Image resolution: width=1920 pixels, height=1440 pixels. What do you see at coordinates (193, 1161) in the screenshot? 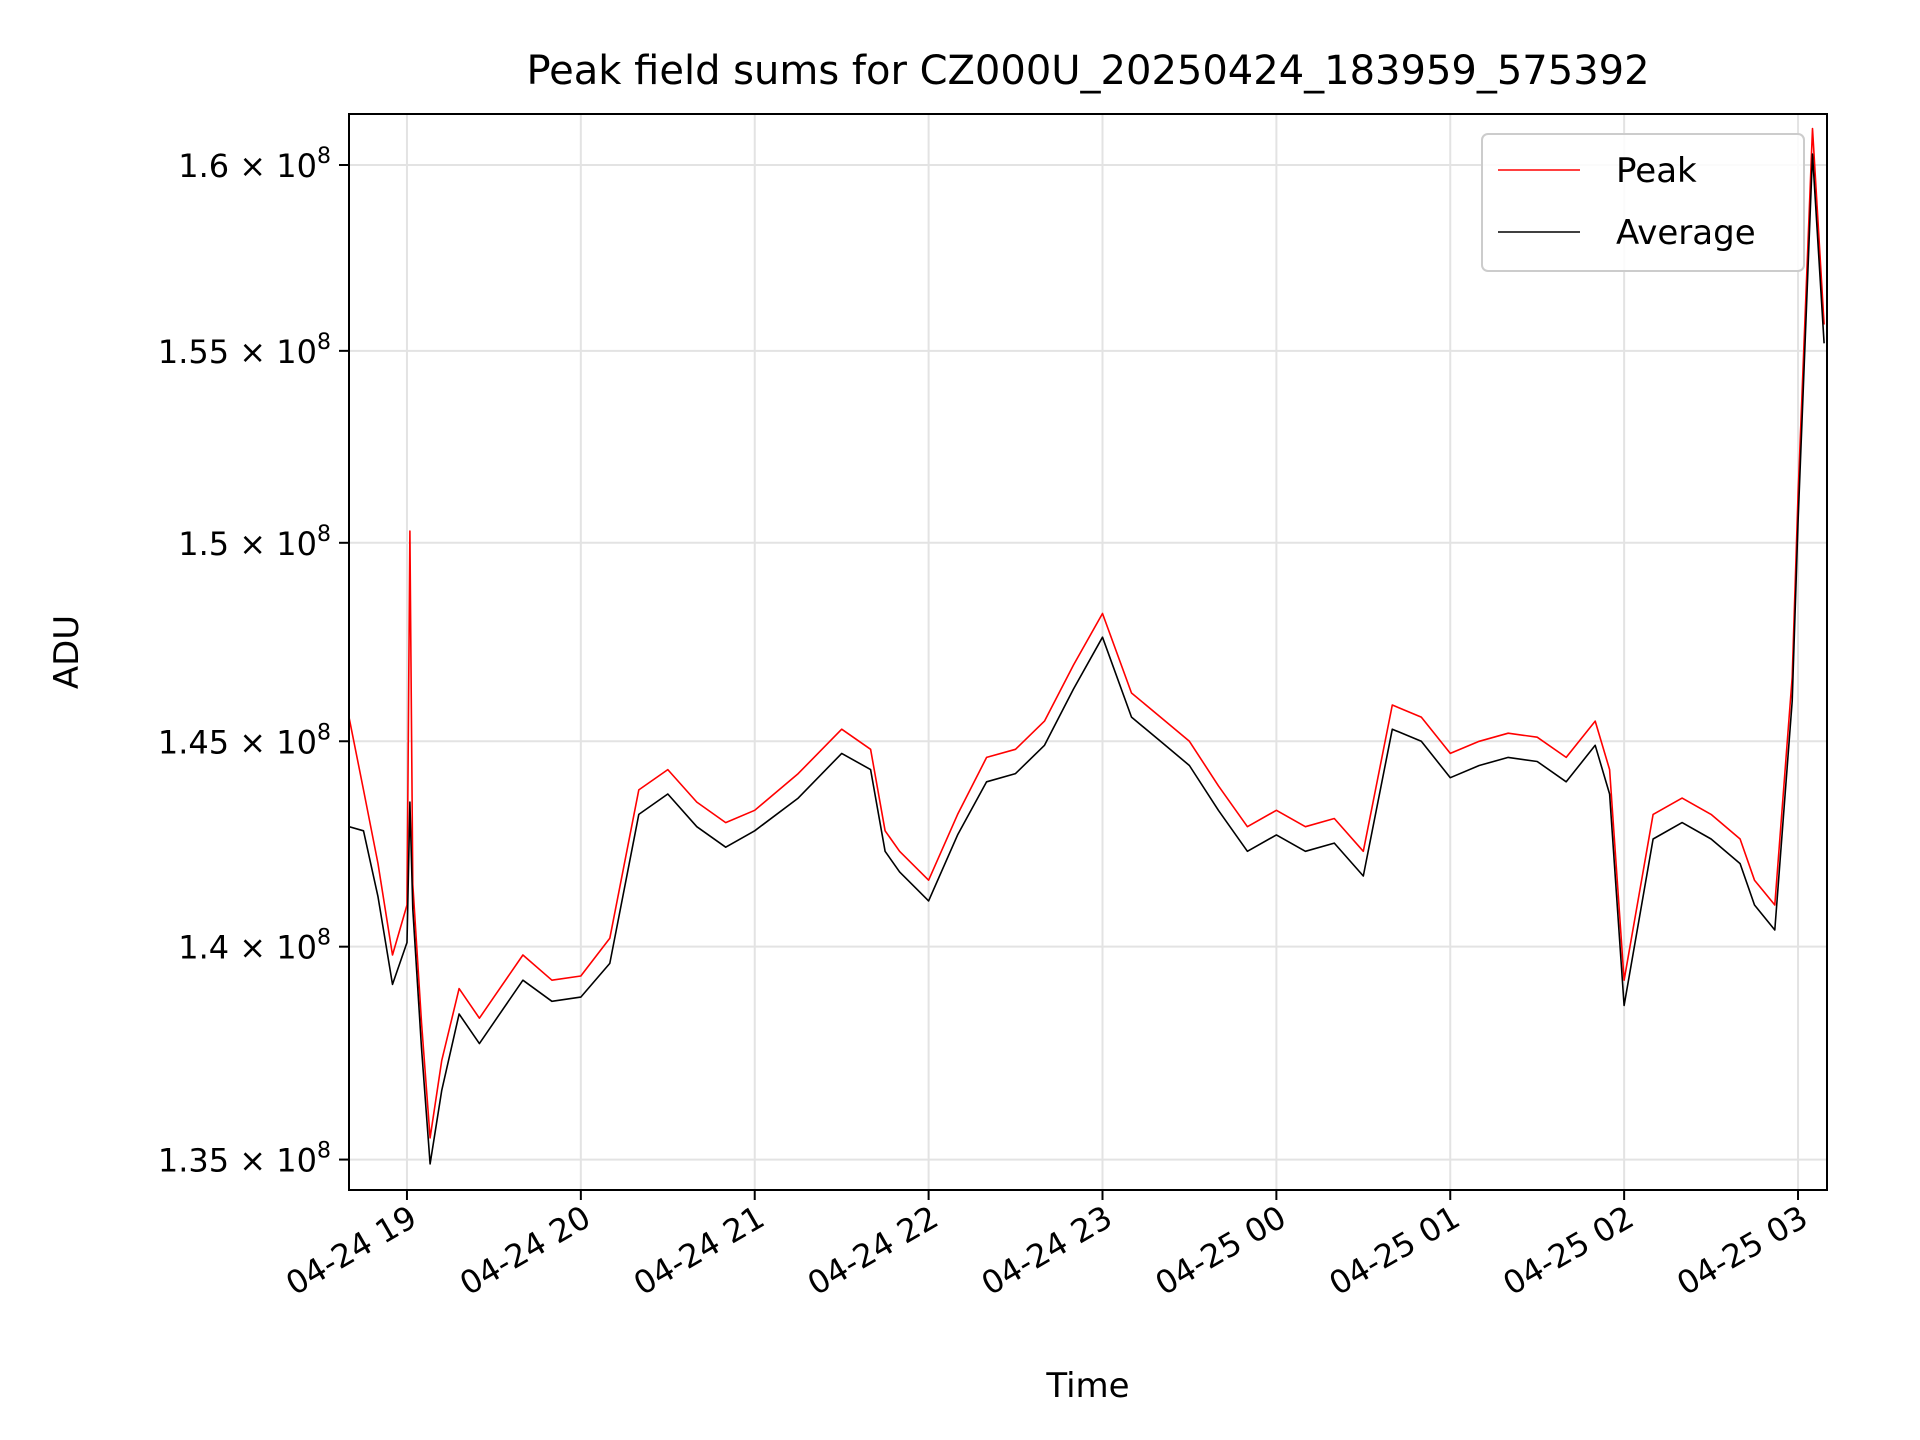
I see `y-tick-mantissa: 1.35` at bounding box center [193, 1161].